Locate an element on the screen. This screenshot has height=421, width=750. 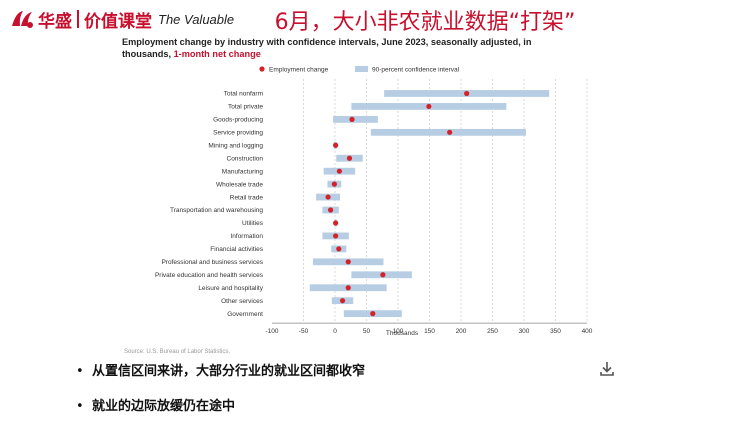
slide-title: 6月，大小非农就业数据“打架” is located at coordinates (425, 22).